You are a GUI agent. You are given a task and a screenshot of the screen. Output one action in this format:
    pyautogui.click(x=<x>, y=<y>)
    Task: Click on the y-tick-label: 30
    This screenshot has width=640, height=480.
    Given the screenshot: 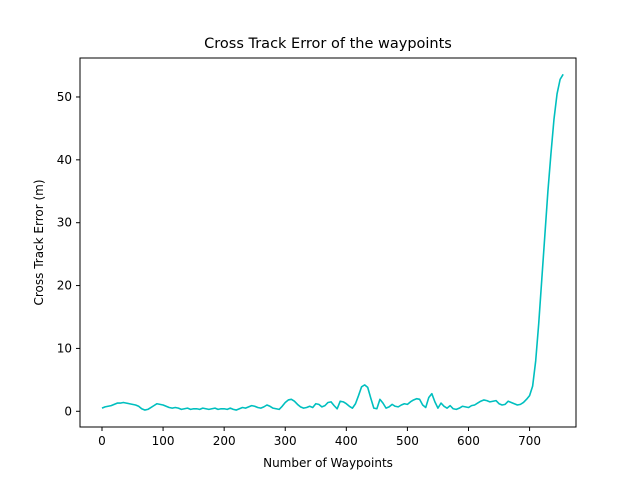 What is the action you would take?
    pyautogui.click(x=64, y=223)
    